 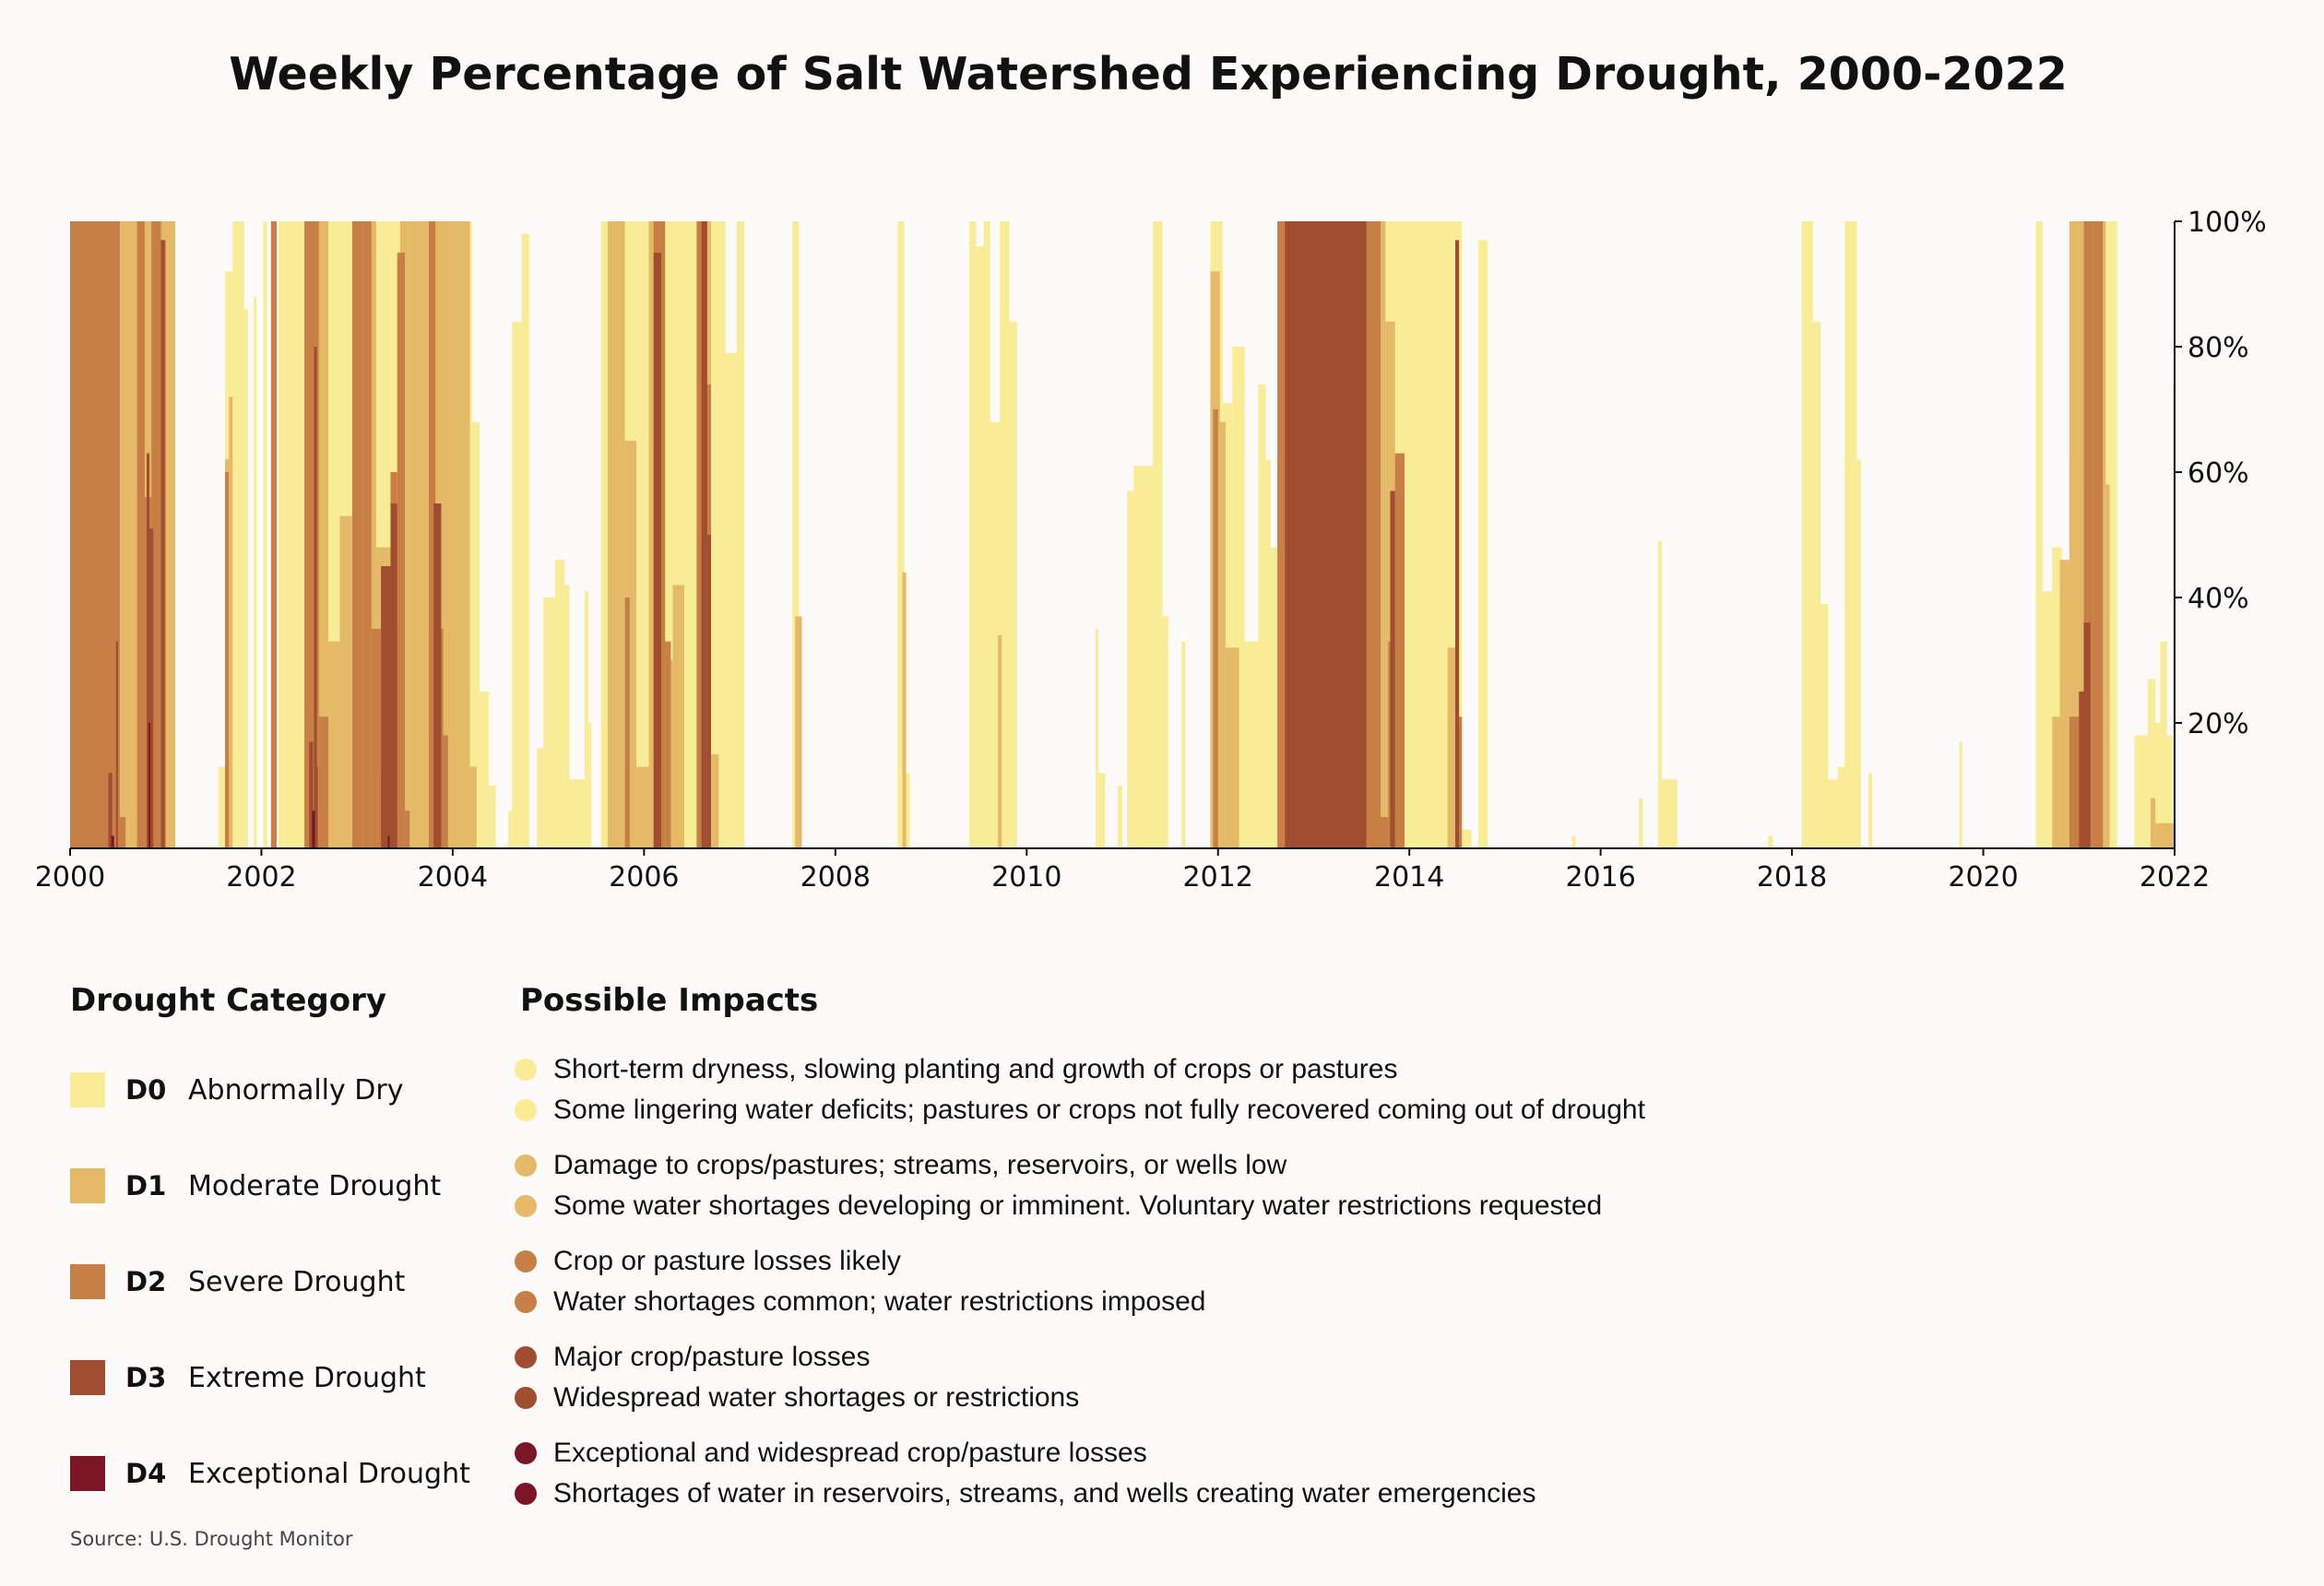 What do you see at coordinates (146, 1281) in the screenshot?
I see `legend-code: D2` at bounding box center [146, 1281].